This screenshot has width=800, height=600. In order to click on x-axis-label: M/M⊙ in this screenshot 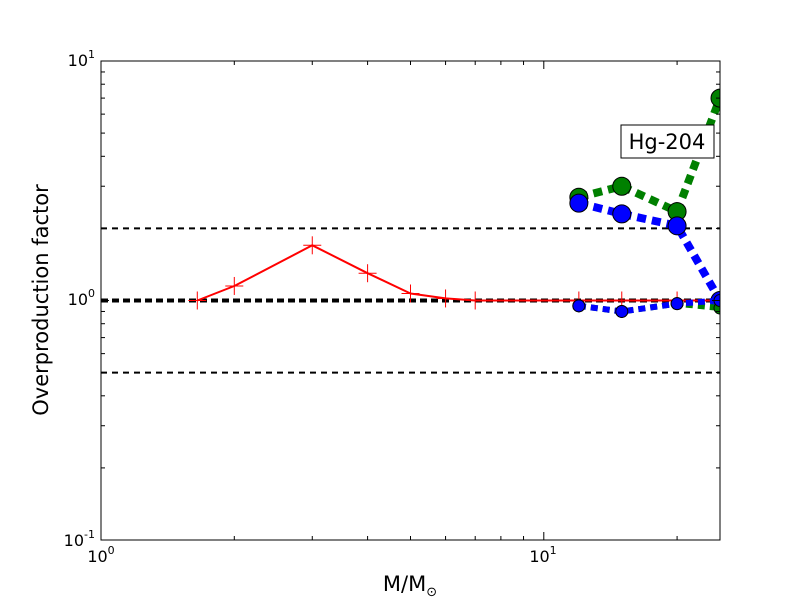, I will do `click(410, 586)`.